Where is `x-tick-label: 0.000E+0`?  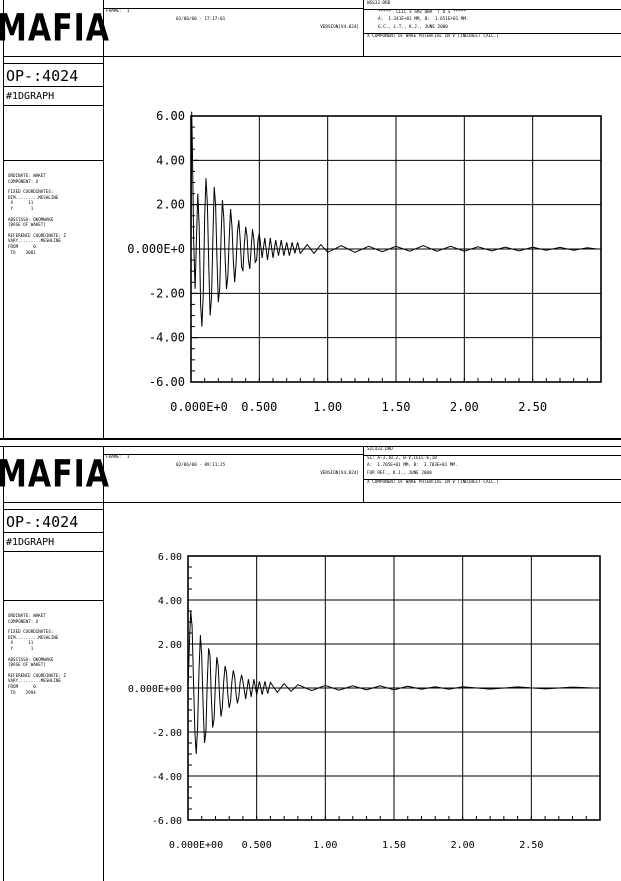 x-tick-label: 0.000E+0 is located at coordinates (199, 407).